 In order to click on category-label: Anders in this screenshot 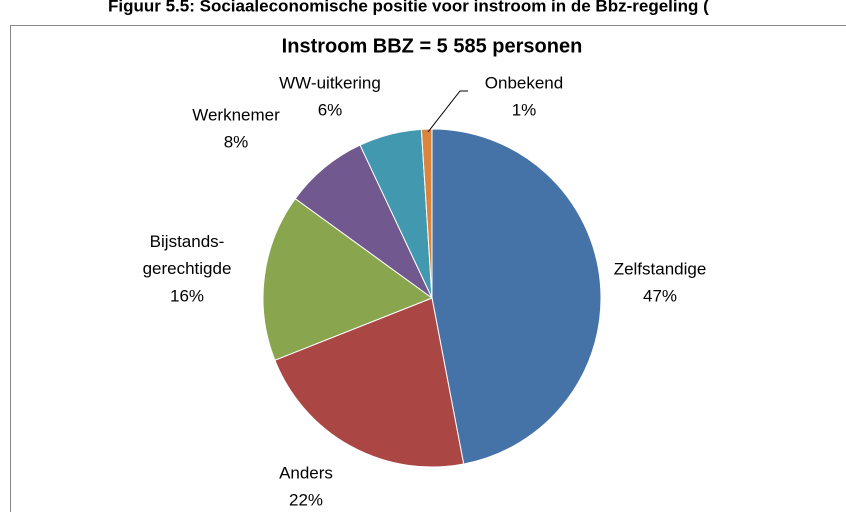, I will do `click(306, 472)`.